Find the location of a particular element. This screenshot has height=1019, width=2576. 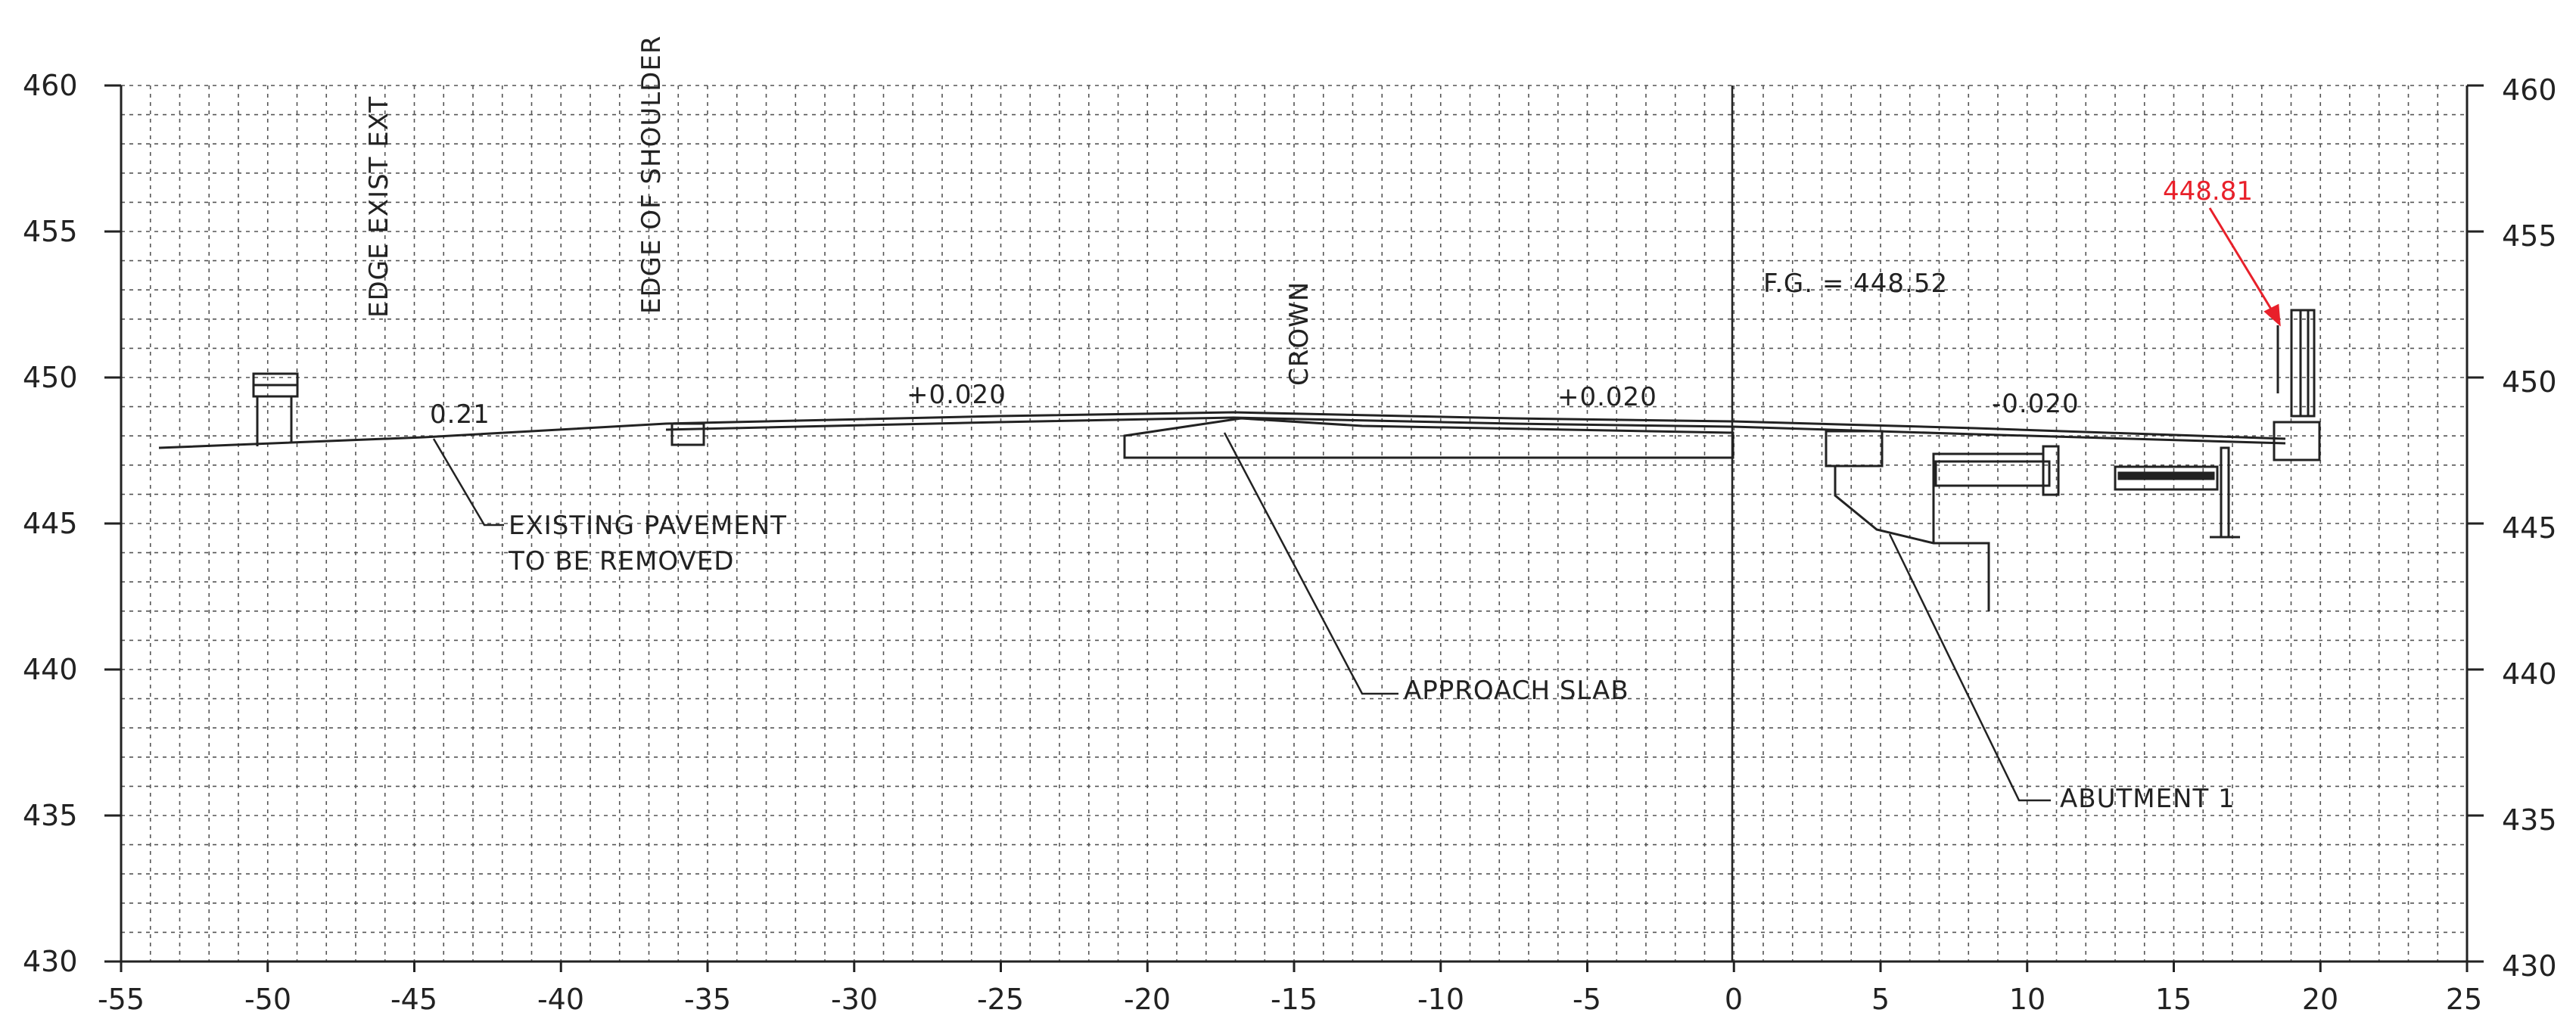

x-tick-label: -20 is located at coordinates (1147, 1000).